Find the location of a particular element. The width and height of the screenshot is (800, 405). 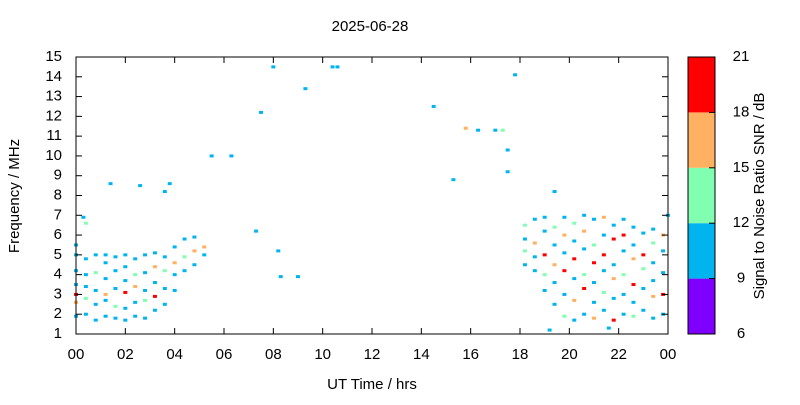

y-tick-label: 10 is located at coordinates (53, 155).